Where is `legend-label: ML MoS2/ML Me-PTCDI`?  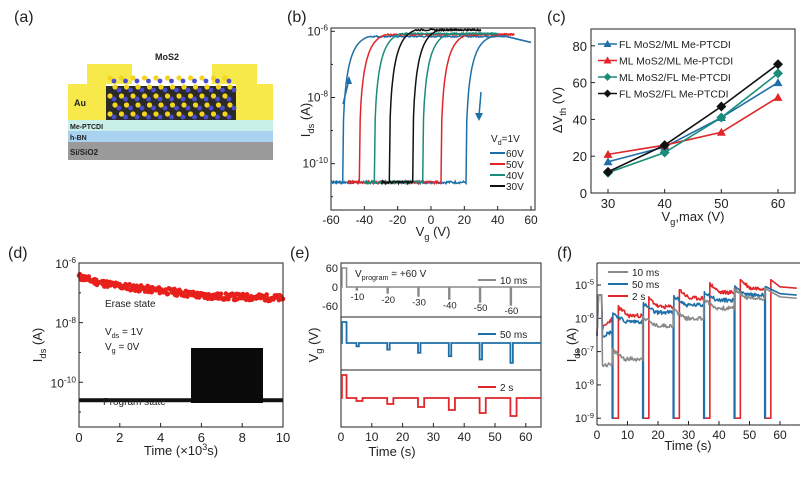
legend-label: ML MoS2/ML Me-PTCDI is located at coordinates (676, 62).